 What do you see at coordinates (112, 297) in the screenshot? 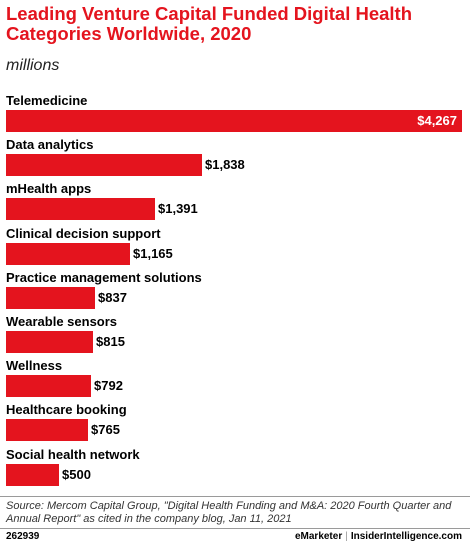
I see `value-label: $837` at bounding box center [112, 297].